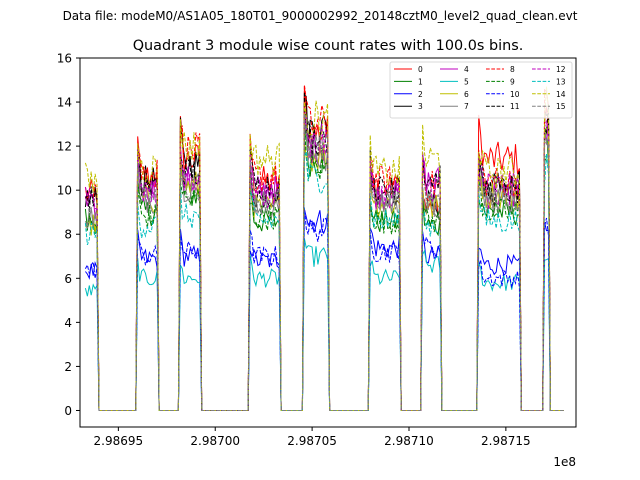  Describe the element at coordinates (420, 106) in the screenshot. I see `legend-label-3: 3` at that location.